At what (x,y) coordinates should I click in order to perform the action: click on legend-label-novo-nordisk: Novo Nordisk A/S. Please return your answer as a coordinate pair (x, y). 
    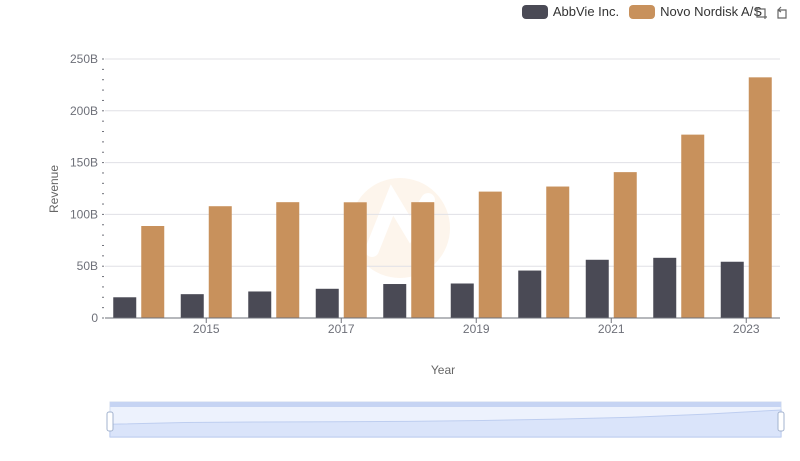
    Looking at the image, I should click on (711, 11).